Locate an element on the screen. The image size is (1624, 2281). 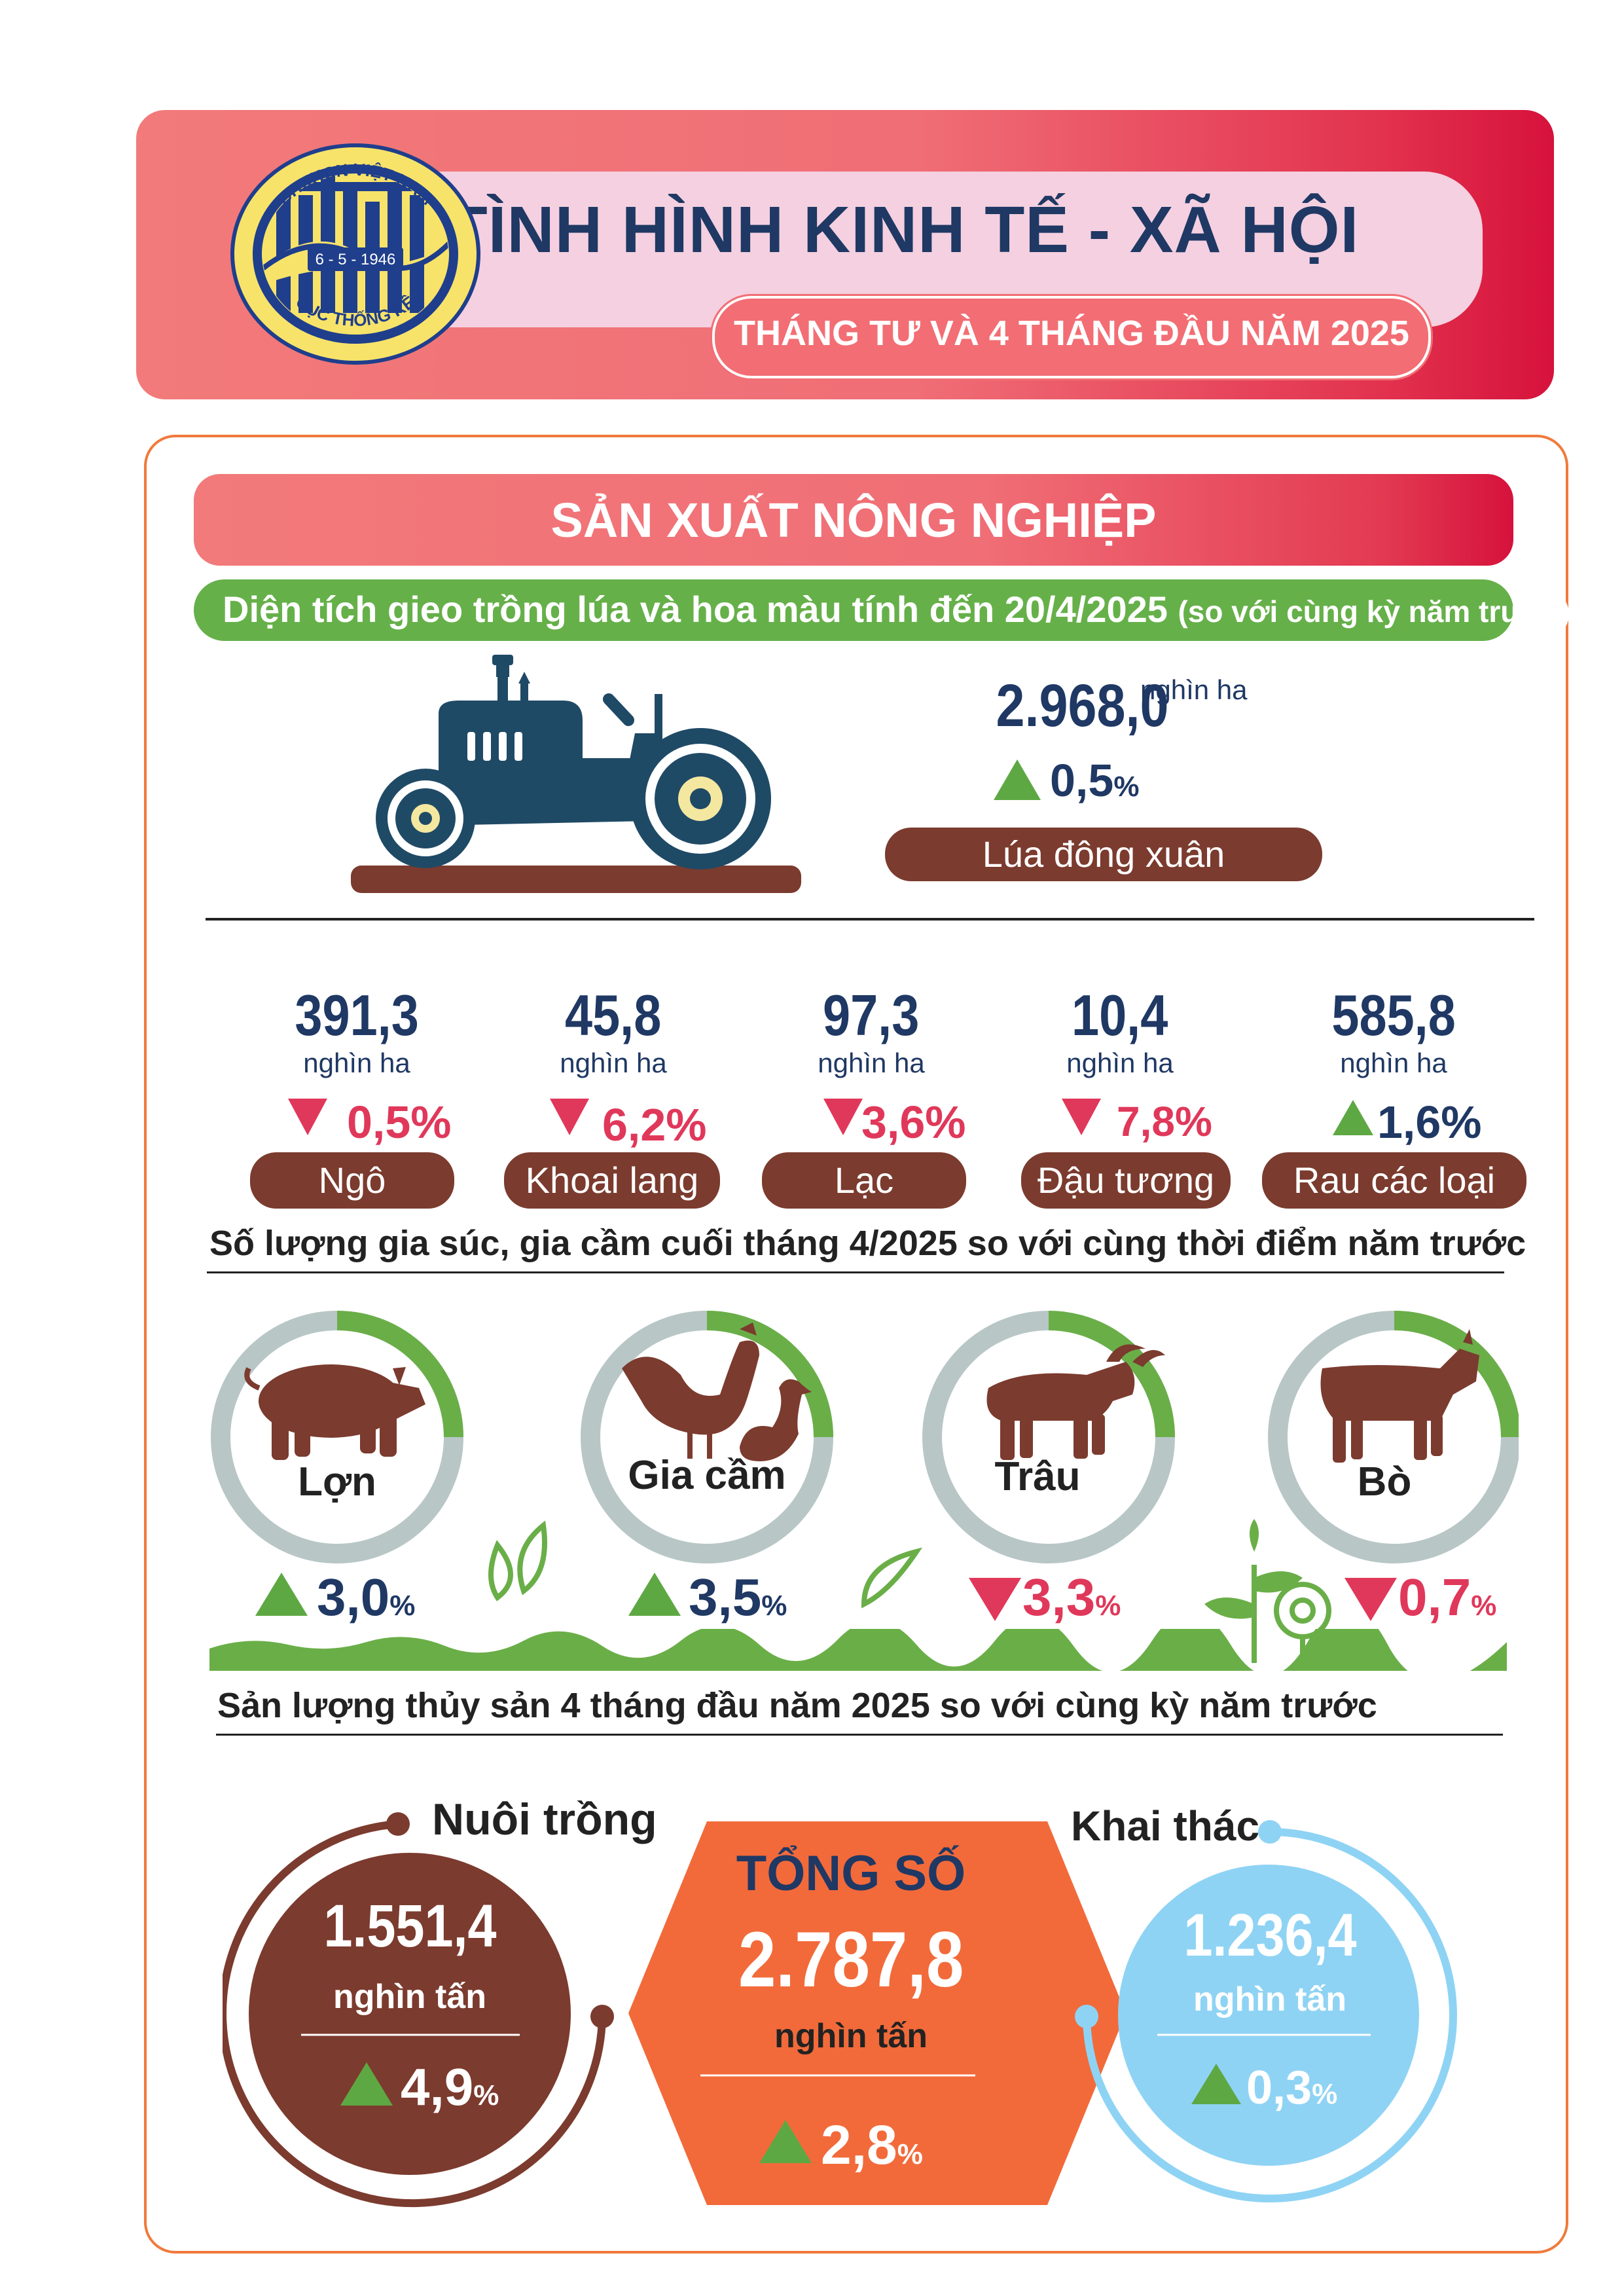
farming-value: 1.551,4 is located at coordinates (409, 1926).